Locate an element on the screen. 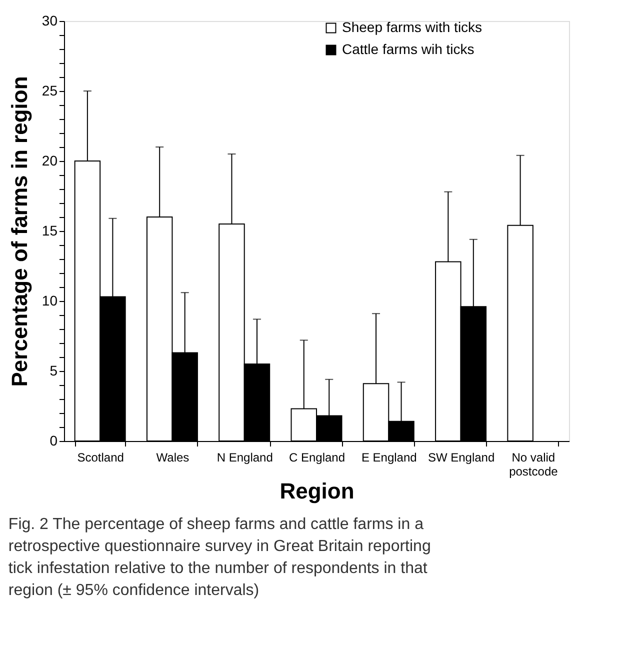  caption: Fig. 2 The percentage of sheep farms and cattle farms in a retrospective questionnaire survey in Great Britain reporting tick infestation relative to the number of respondents in that region (± 95% confidence intervals) is located at coordinates (219, 557).